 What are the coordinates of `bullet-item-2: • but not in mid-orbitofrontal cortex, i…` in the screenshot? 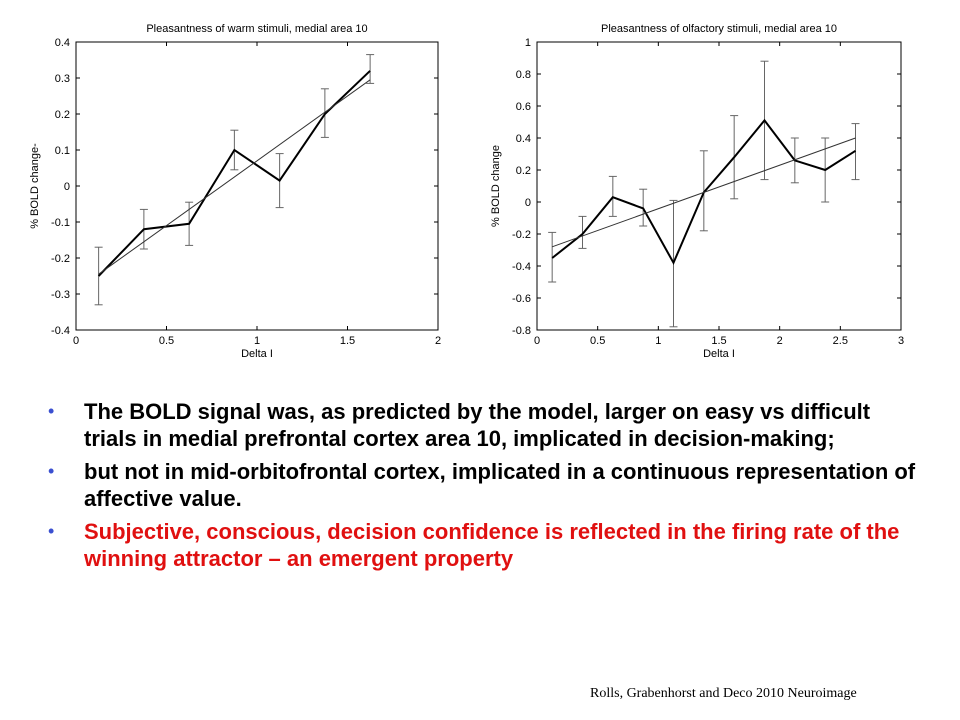 It's located at (488, 485).